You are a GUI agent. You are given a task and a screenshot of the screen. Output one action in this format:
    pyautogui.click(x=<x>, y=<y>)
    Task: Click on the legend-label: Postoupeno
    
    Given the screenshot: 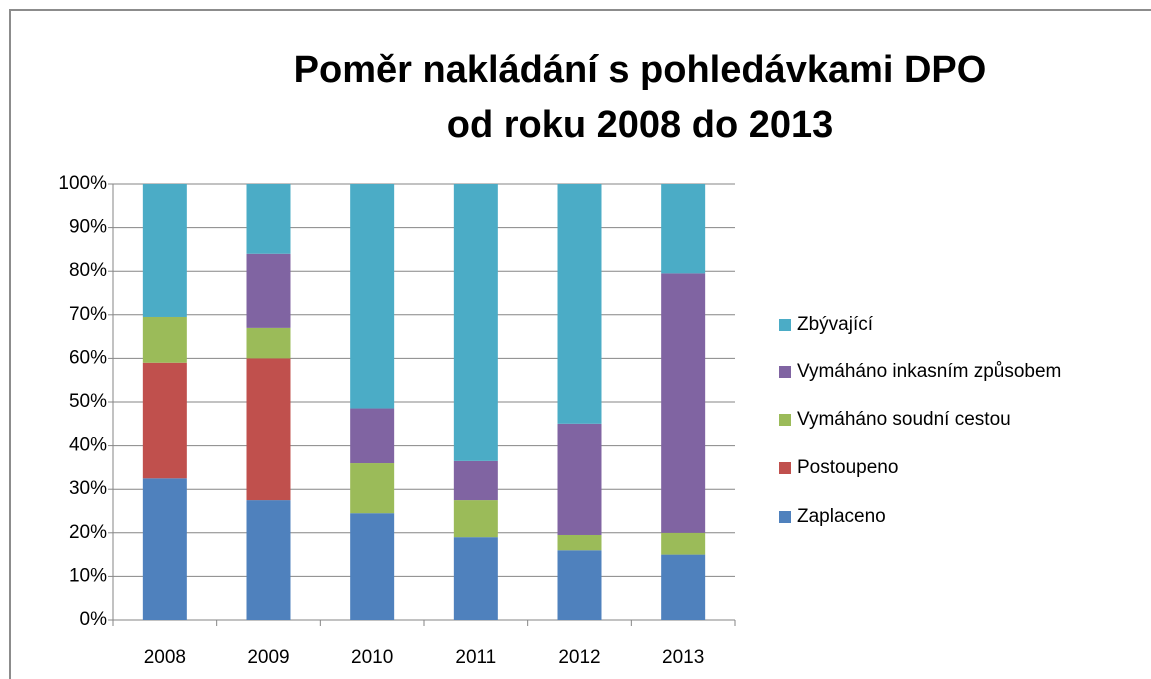 What is the action you would take?
    pyautogui.click(x=847, y=467)
    